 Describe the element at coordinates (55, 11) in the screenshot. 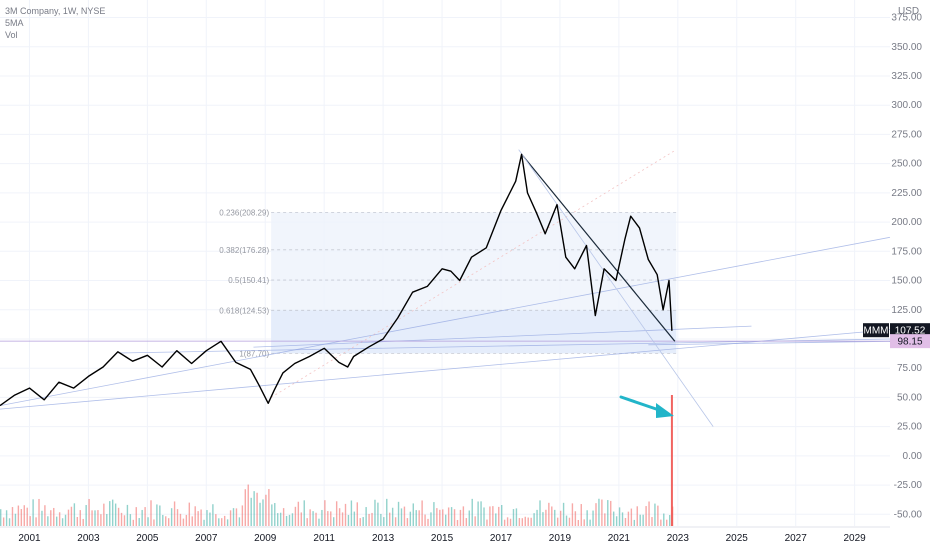

I see `legend-title: 3M Company, 1W, NYSE` at that location.